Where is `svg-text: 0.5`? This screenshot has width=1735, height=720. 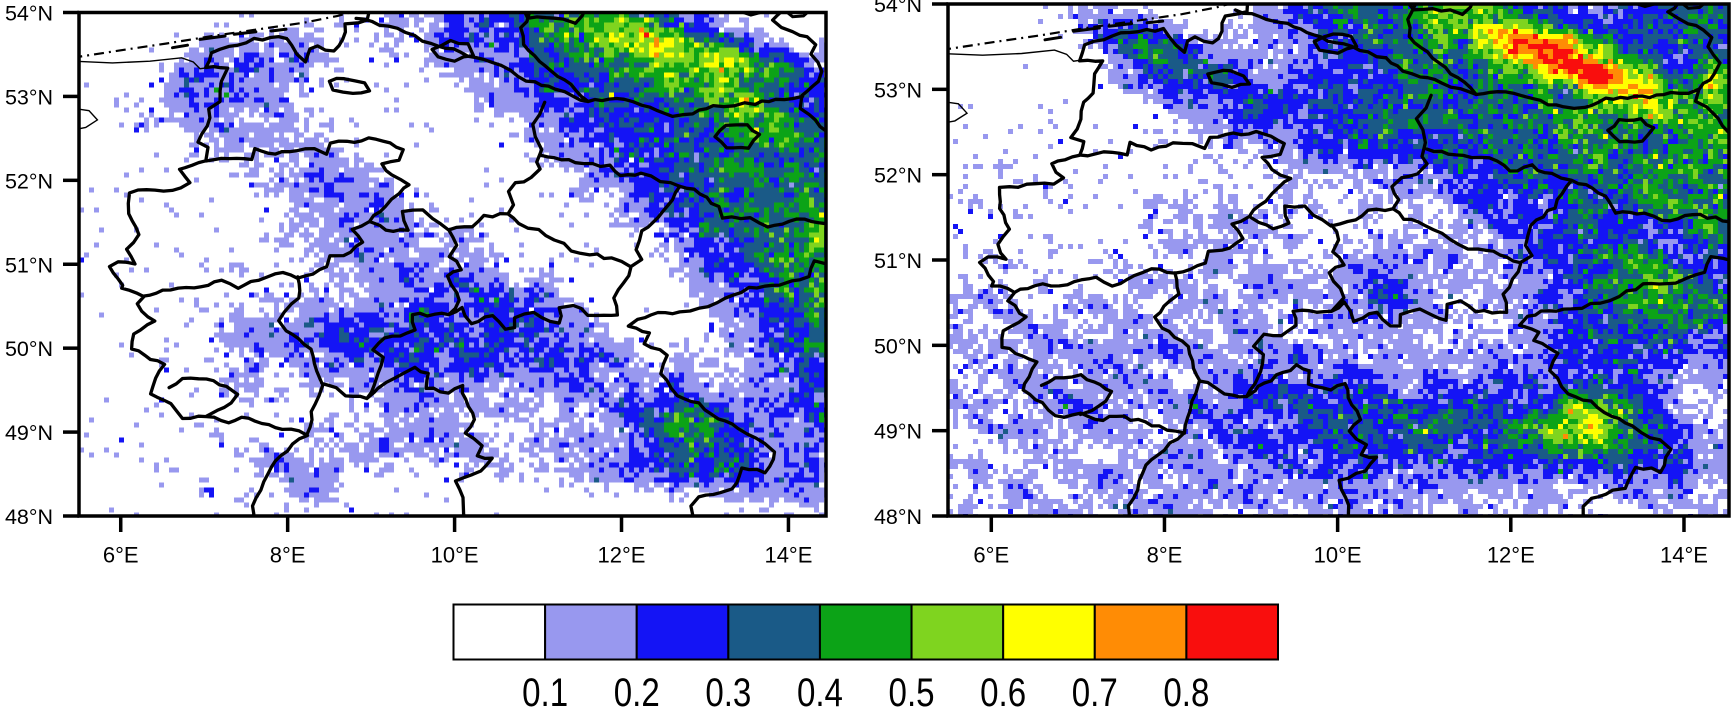 svg-text: 0.5 is located at coordinates (912, 693).